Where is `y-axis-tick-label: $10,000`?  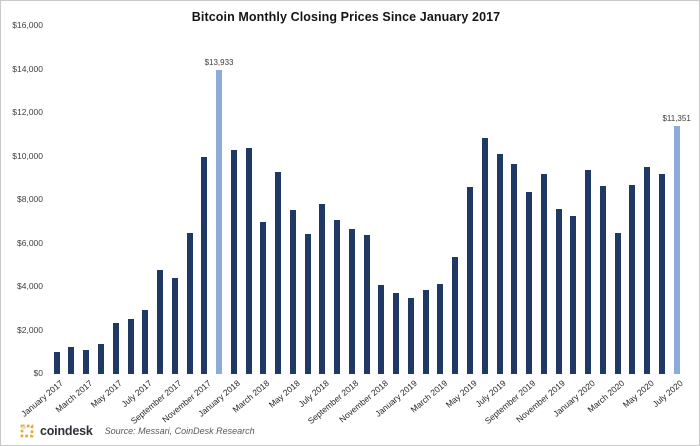 y-axis-tick-label: $10,000 is located at coordinates (27, 155).